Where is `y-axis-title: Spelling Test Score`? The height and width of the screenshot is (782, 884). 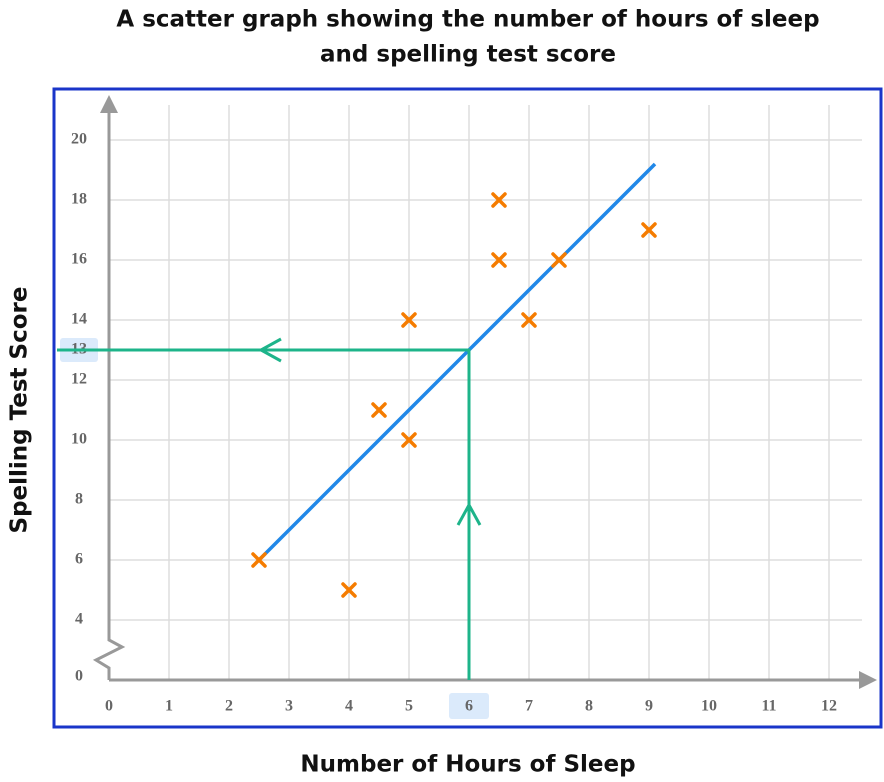 y-axis-title: Spelling Test Score is located at coordinates (20, 410).